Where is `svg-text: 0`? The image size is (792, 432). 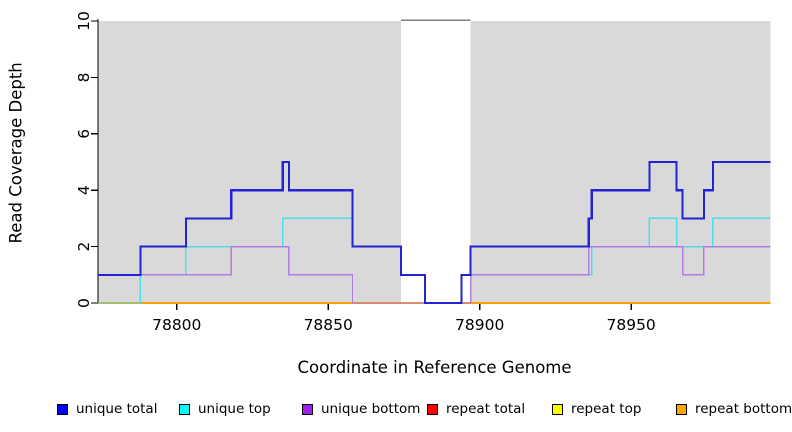
svg-text: 0 is located at coordinates (84, 303).